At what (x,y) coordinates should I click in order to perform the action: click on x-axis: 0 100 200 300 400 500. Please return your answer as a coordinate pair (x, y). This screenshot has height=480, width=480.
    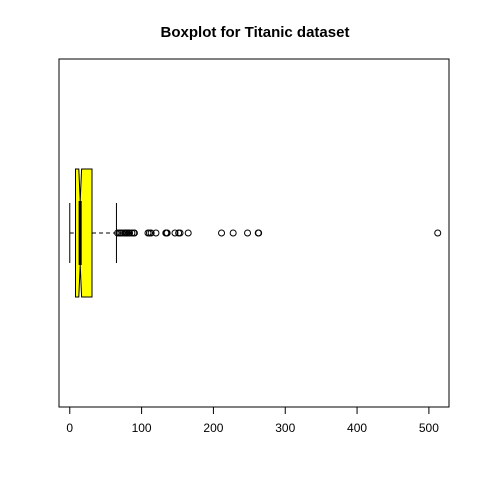
    Looking at the image, I should click on (252, 420).